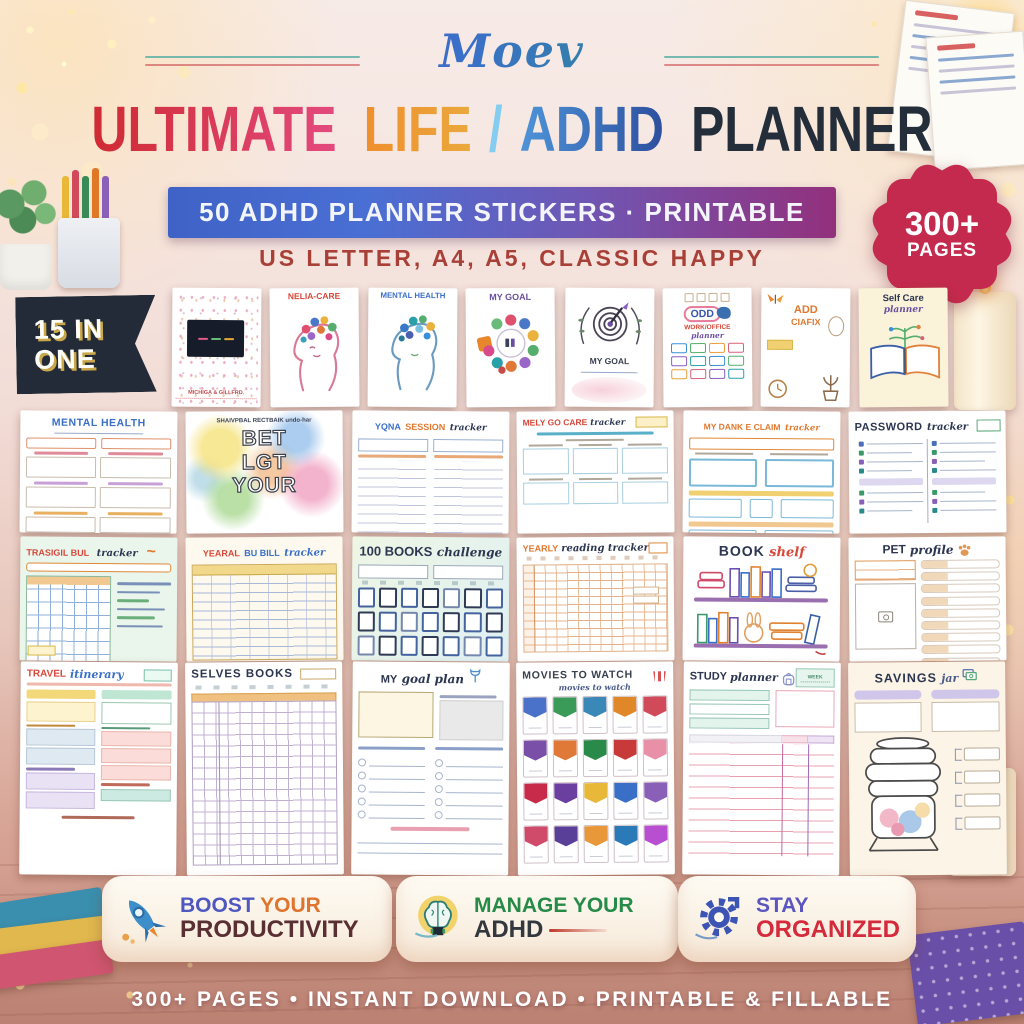  What do you see at coordinates (885, 605) in the screenshot?
I see `pet-photo-column` at bounding box center [885, 605].